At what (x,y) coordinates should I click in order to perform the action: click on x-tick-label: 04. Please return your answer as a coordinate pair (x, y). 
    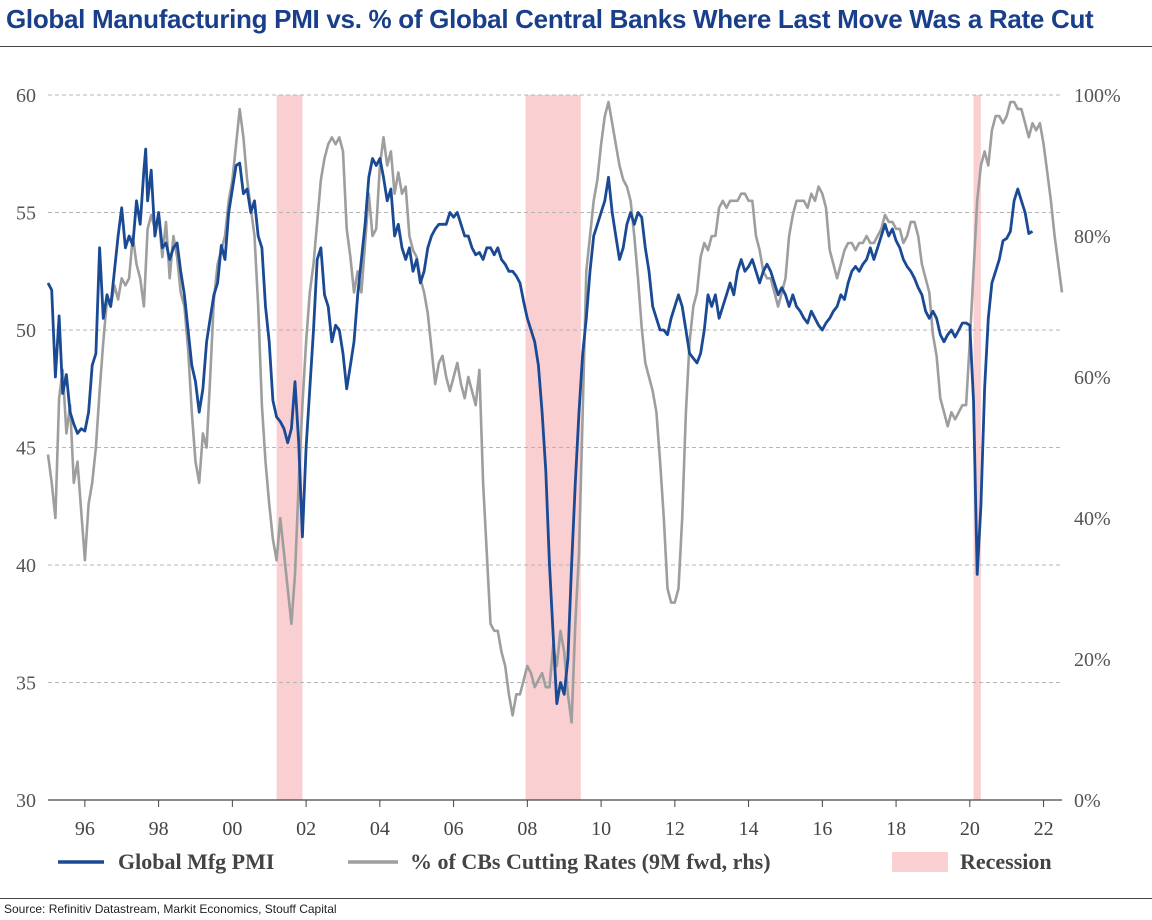
    Looking at the image, I should click on (380, 829).